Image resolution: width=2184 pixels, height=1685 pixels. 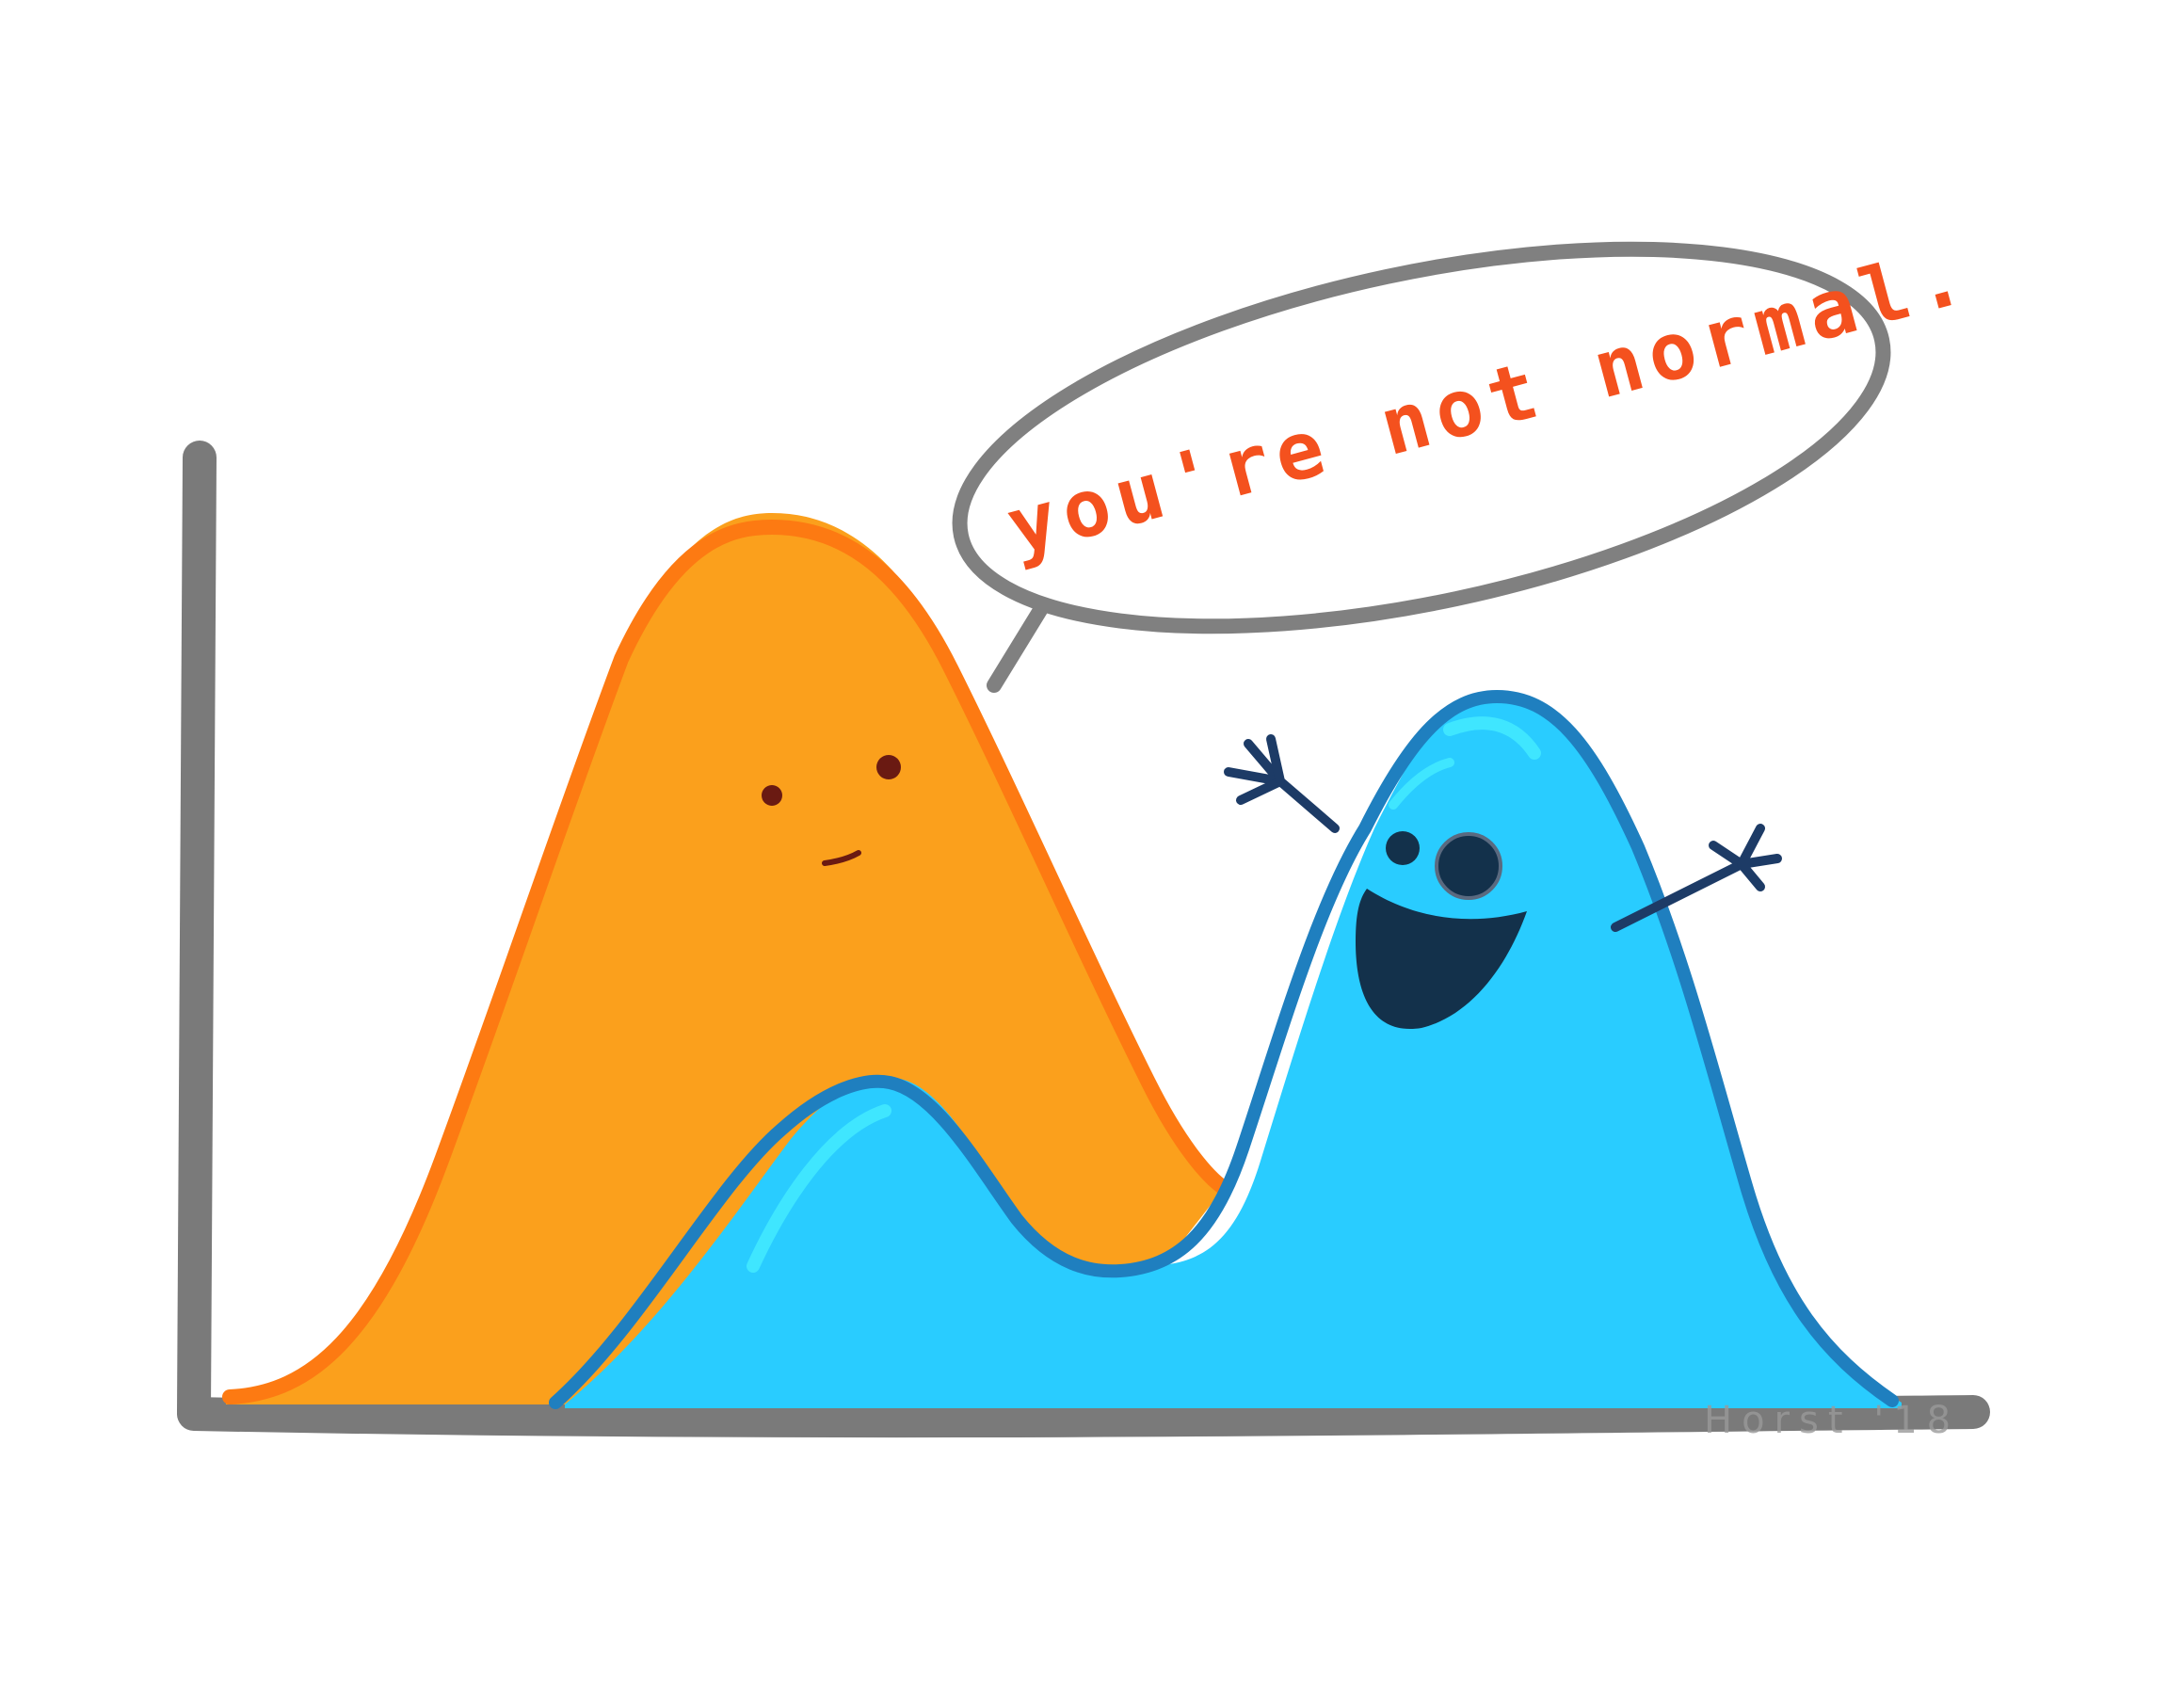 What do you see at coordinates (1421, 437) in the screenshot?
I see `speech-bubble-outline` at bounding box center [1421, 437].